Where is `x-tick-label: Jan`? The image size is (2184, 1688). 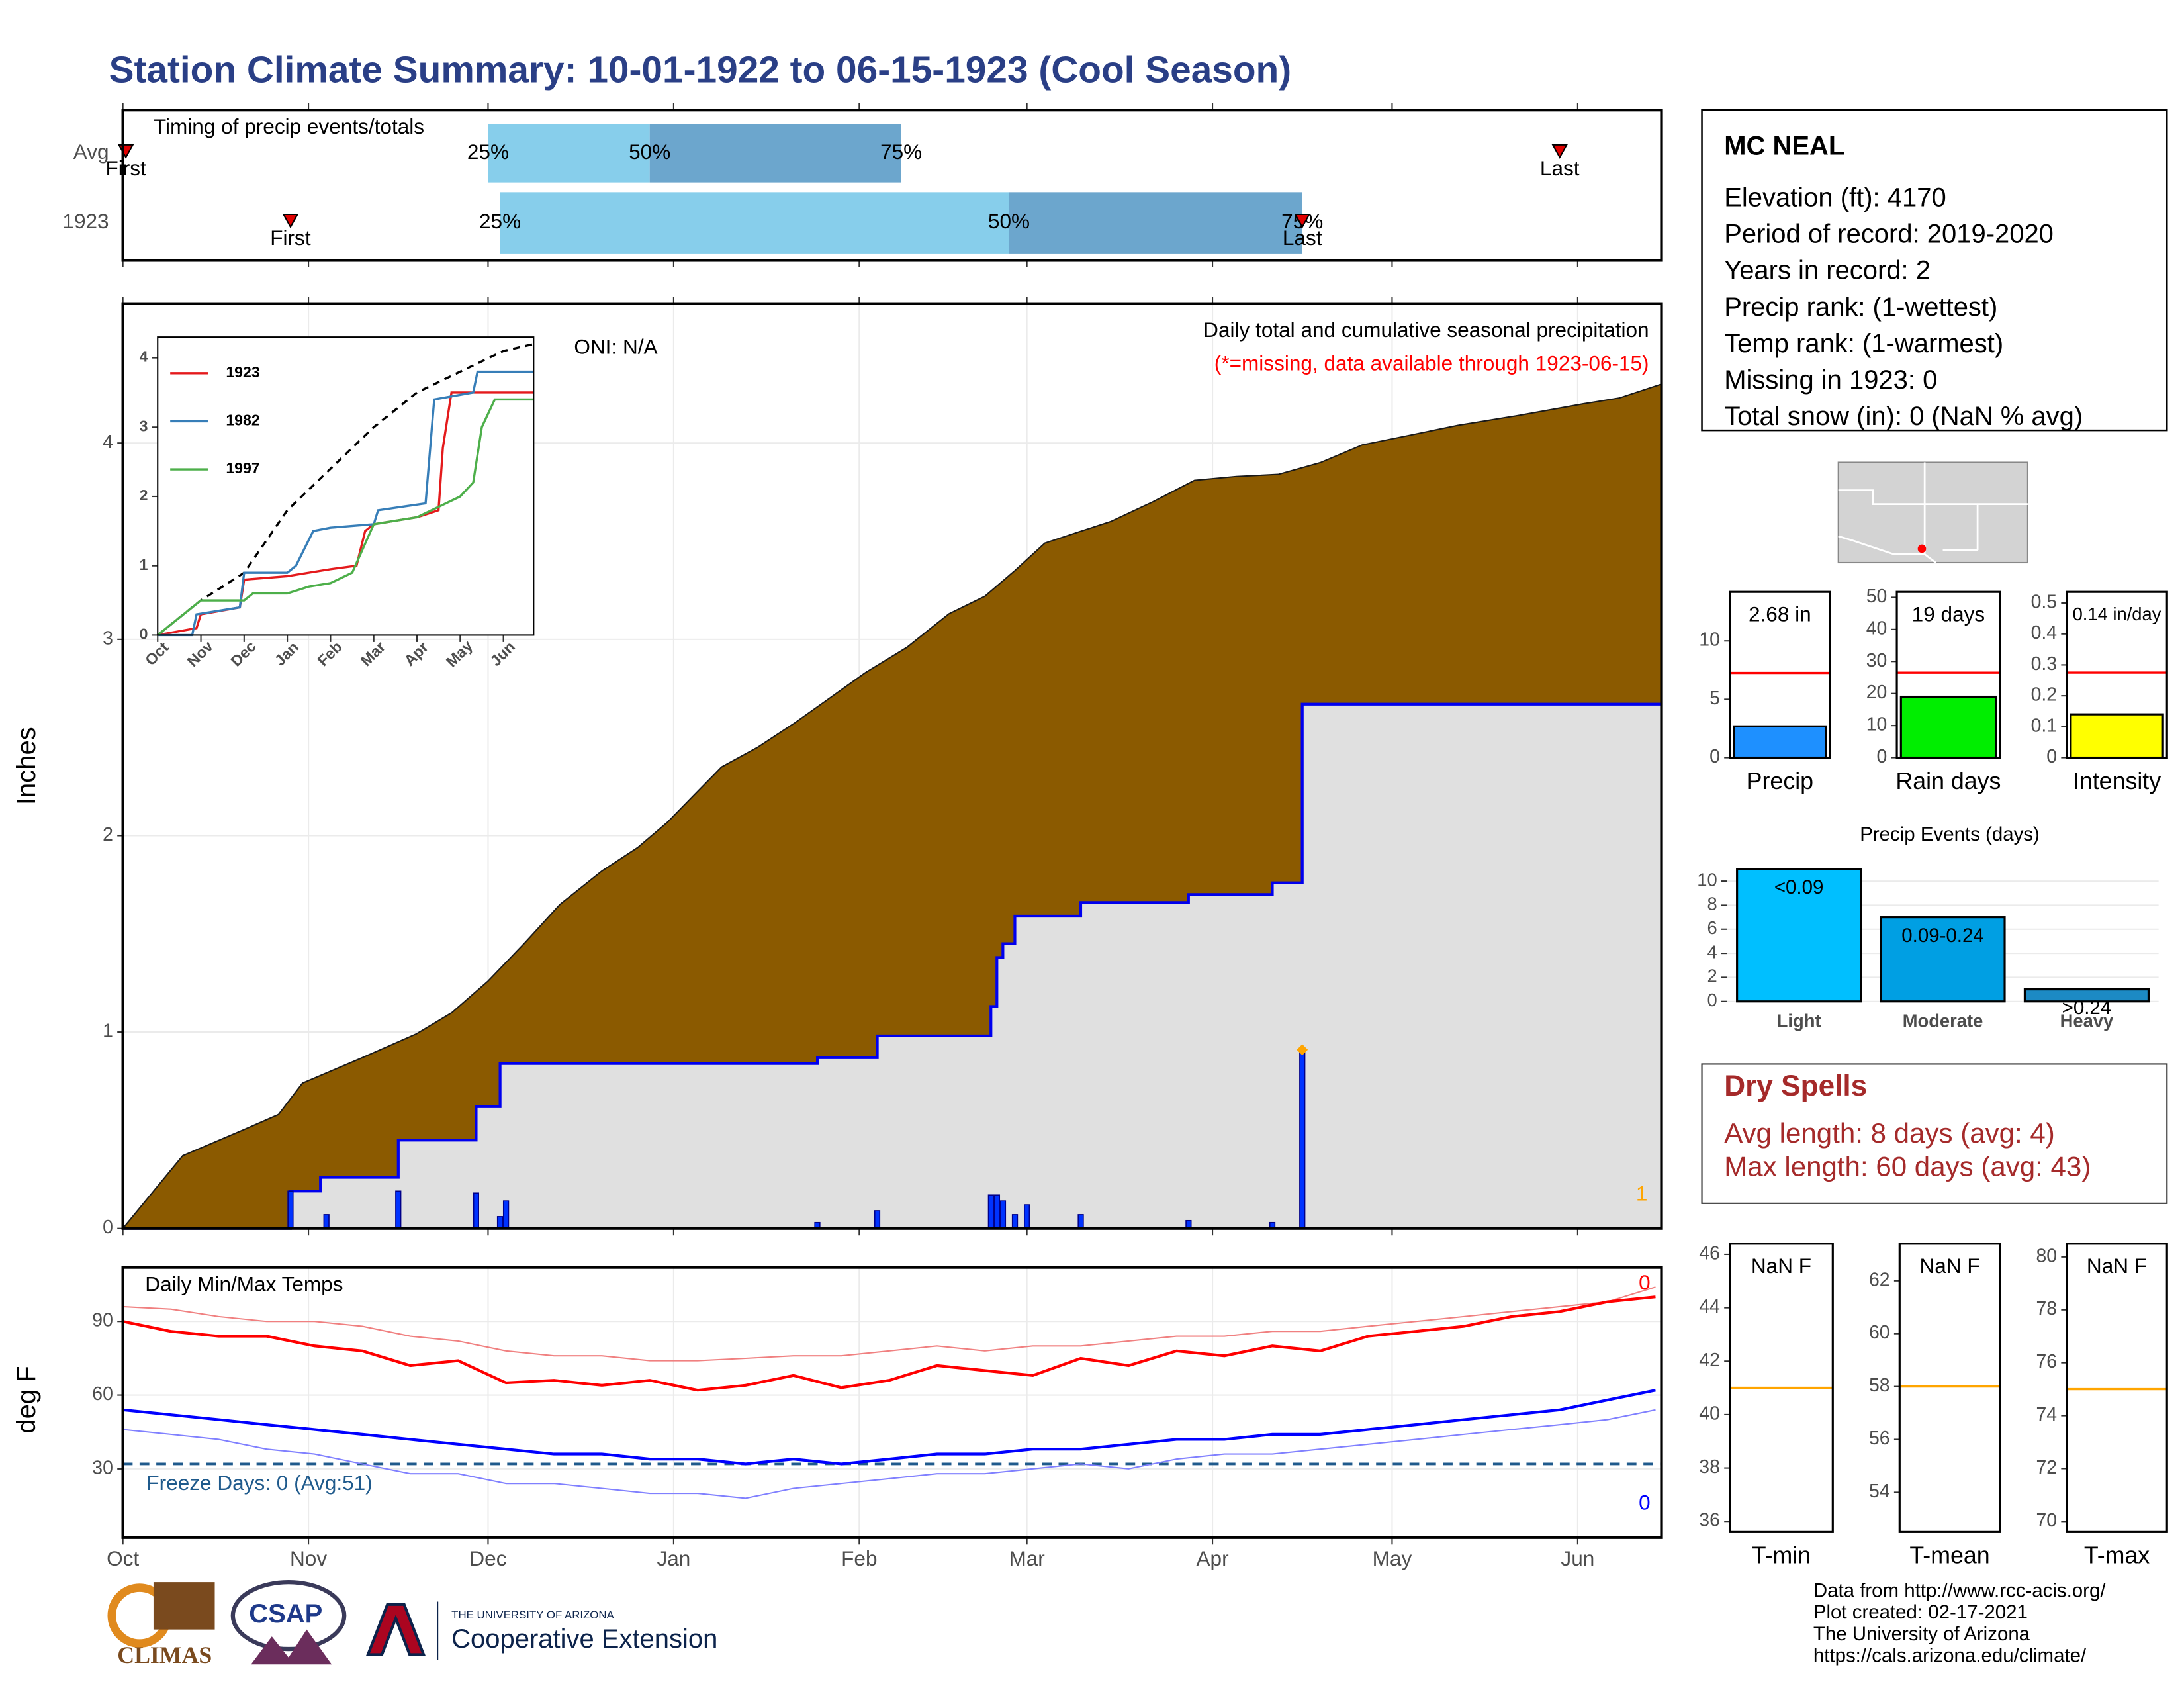
x-tick-label: Jan is located at coordinates (673, 1558).